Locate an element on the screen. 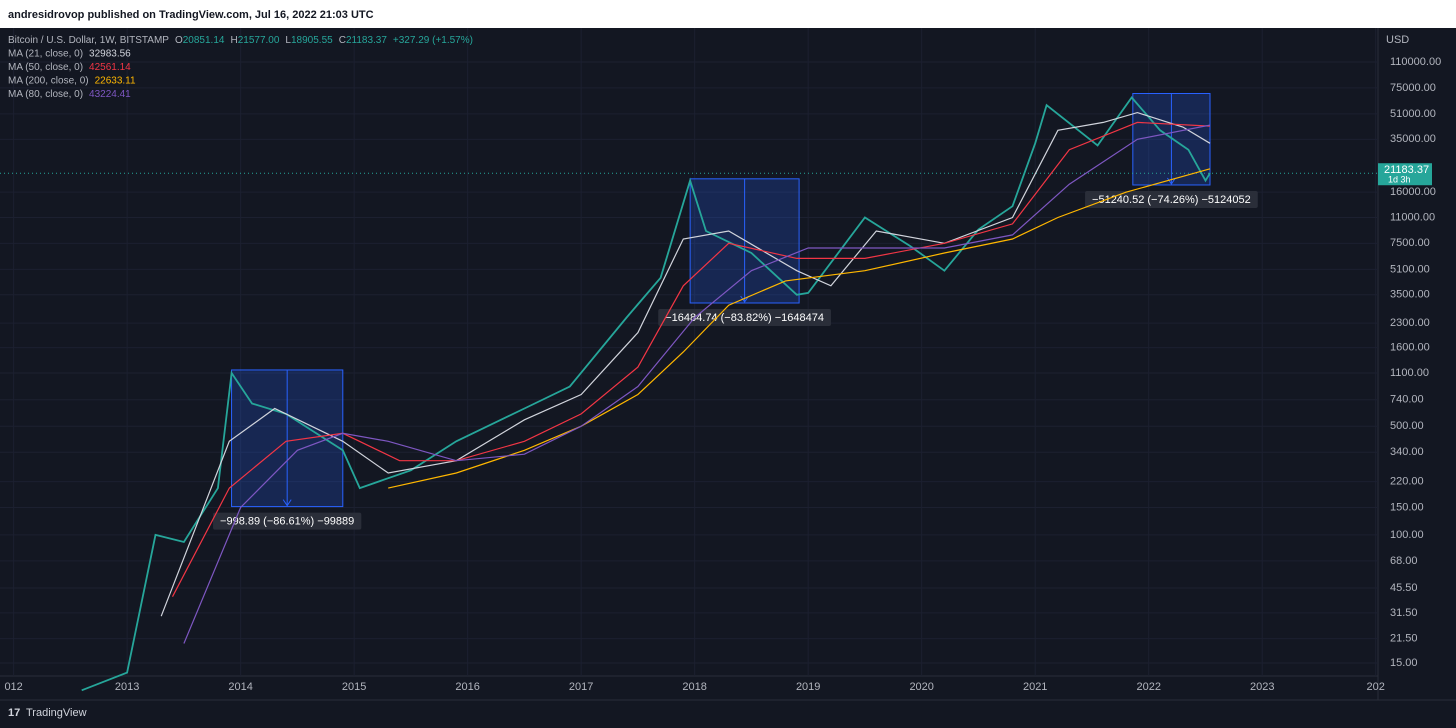 This screenshot has height=728, width=1456. legend-row: MA (80, close, 0) 43224.41 is located at coordinates (69, 94).